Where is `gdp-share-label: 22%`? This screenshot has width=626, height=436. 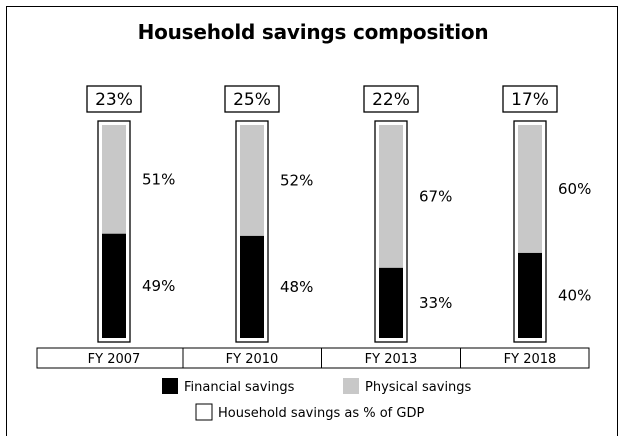
gdp-share-label: 22% is located at coordinates (391, 100).